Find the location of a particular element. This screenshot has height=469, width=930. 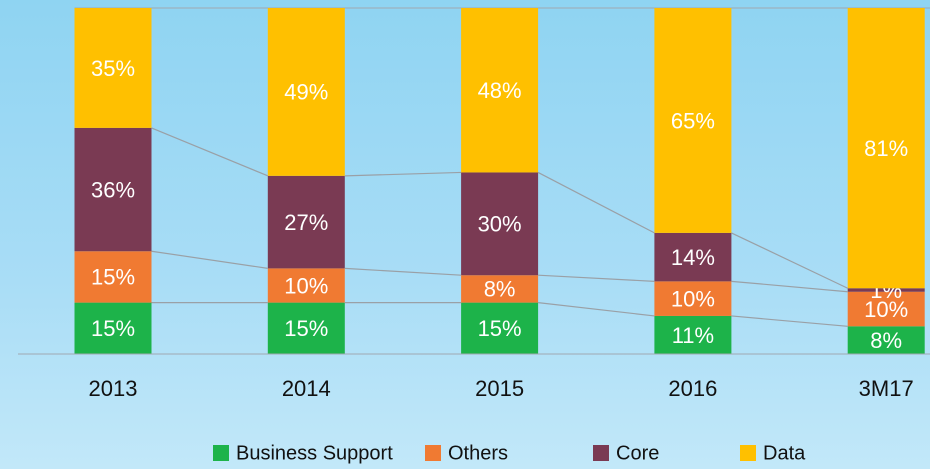

data-label: 36% is located at coordinates (113, 189).